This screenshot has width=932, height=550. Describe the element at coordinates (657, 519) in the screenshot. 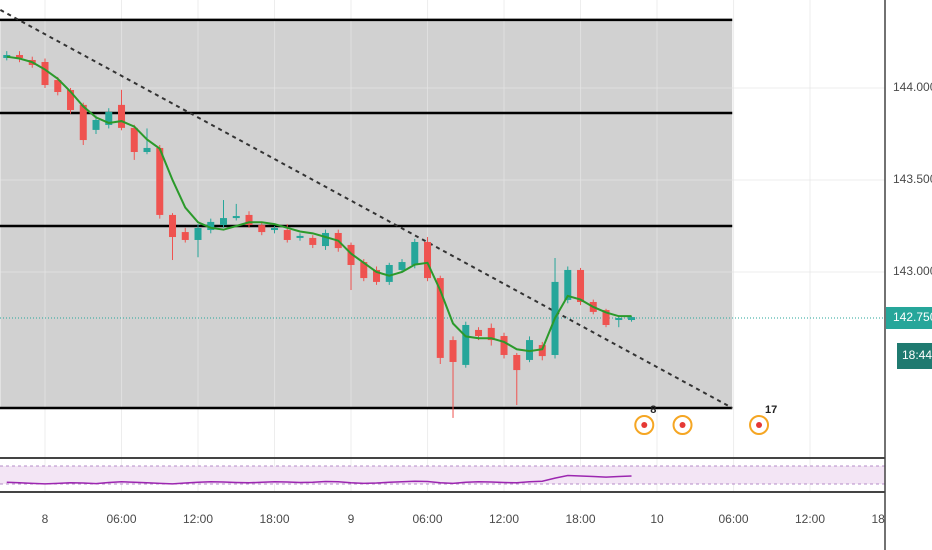

I see `x-tick-label: 10` at that location.